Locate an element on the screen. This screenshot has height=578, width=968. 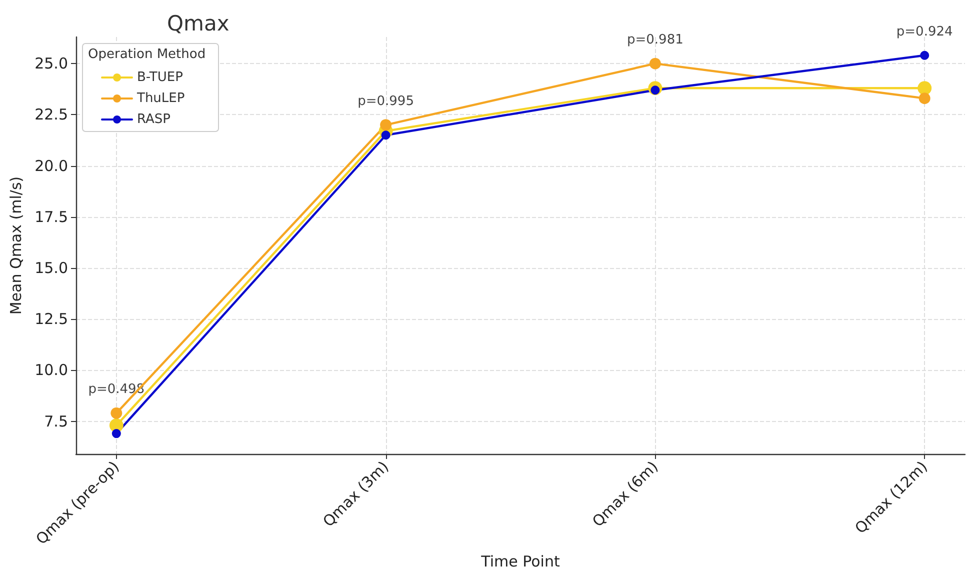
annotation: p=0.981 is located at coordinates (655, 40).